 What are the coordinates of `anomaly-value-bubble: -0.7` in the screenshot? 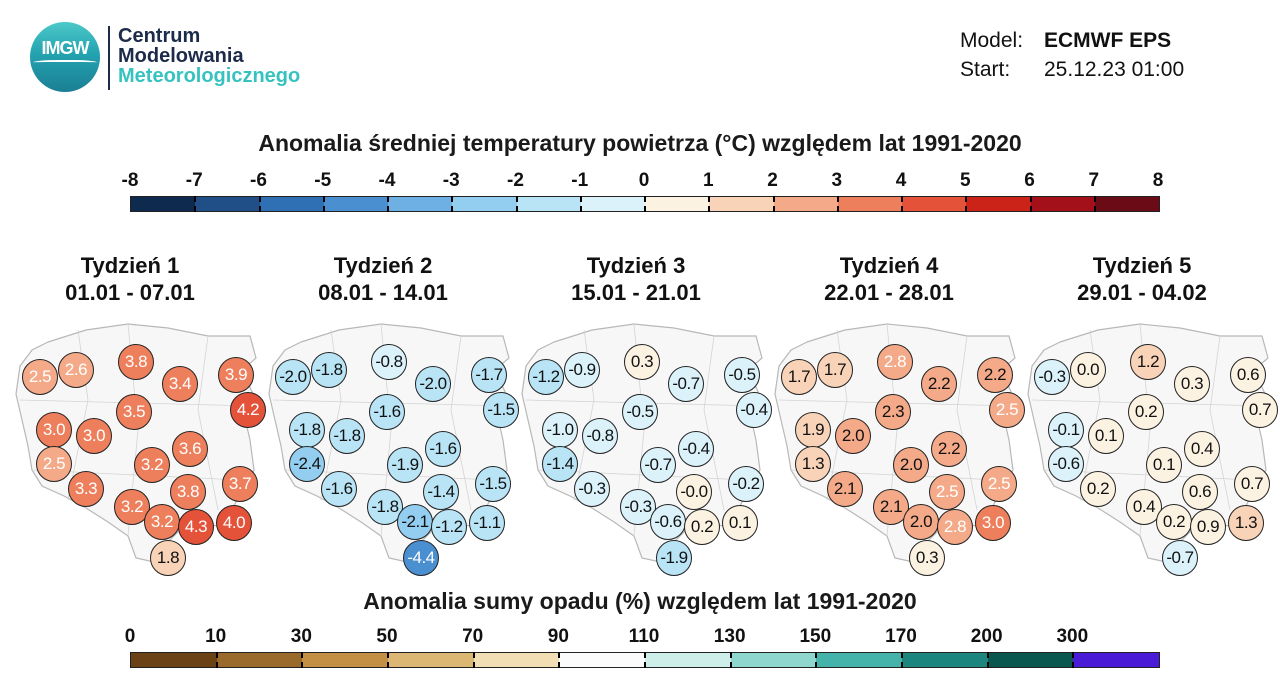 It's located at (686, 384).